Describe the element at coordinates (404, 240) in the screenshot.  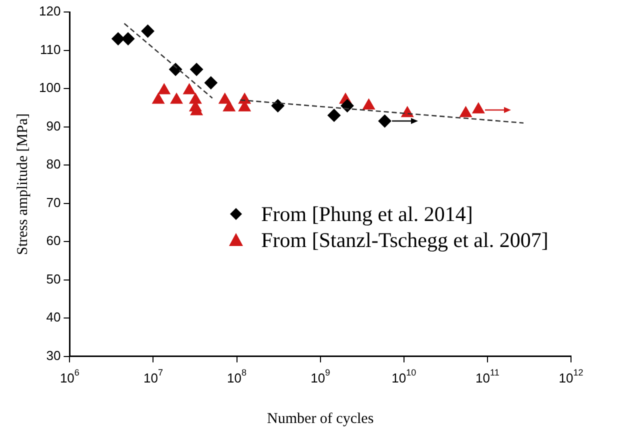
I see `legend-label: From [Stanzl-Tschegg et al. 2007]` at that location.